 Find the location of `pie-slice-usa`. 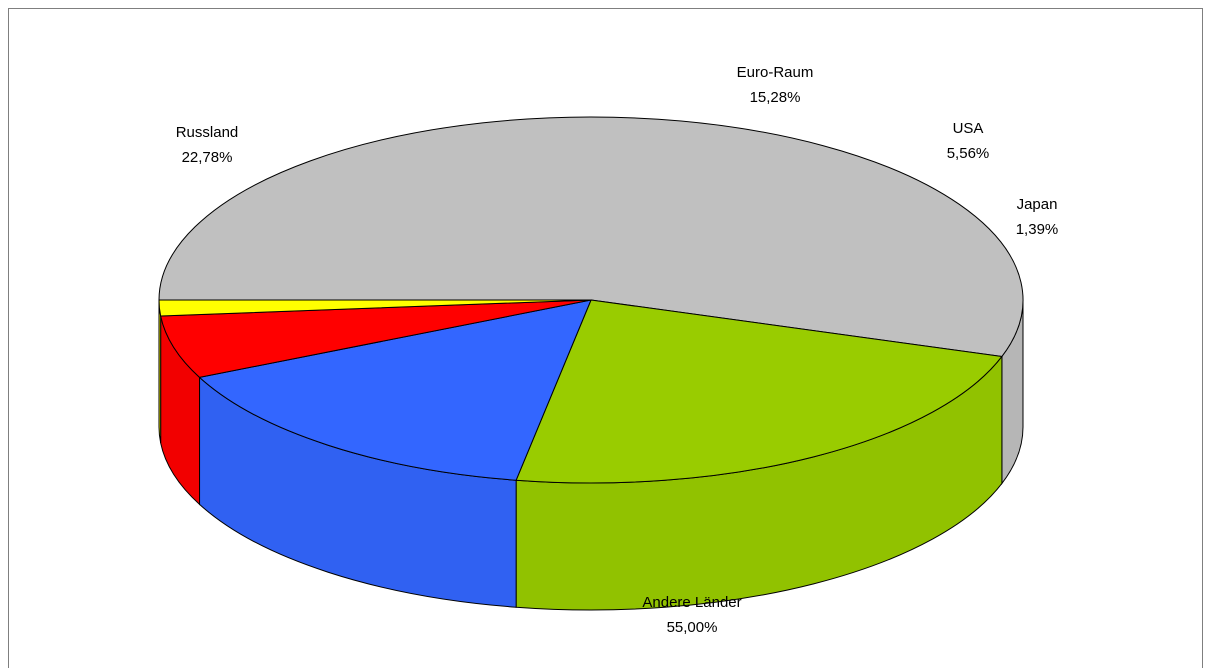

pie-slice-usa is located at coordinates (376, 338).